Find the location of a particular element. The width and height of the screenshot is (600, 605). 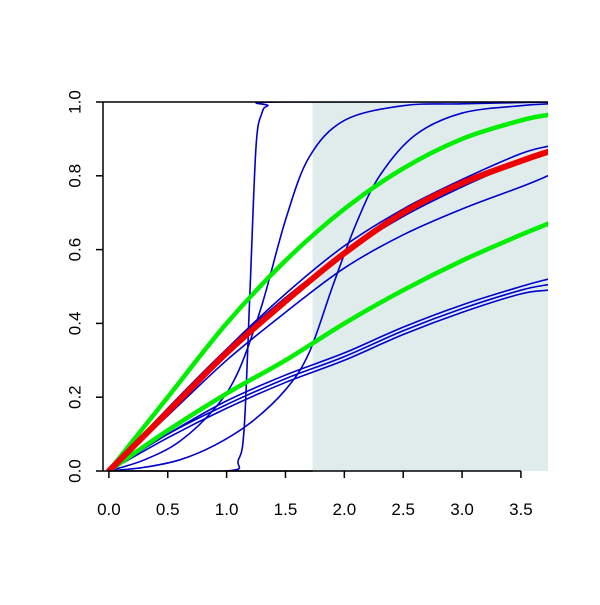

x-tick-label: 3.5 is located at coordinates (521, 509).